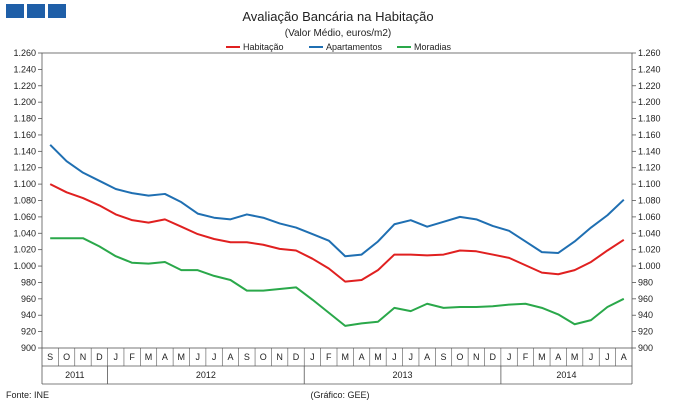  Describe the element at coordinates (649, 135) in the screenshot. I see `y-tick-label-right: 1.160` at that location.